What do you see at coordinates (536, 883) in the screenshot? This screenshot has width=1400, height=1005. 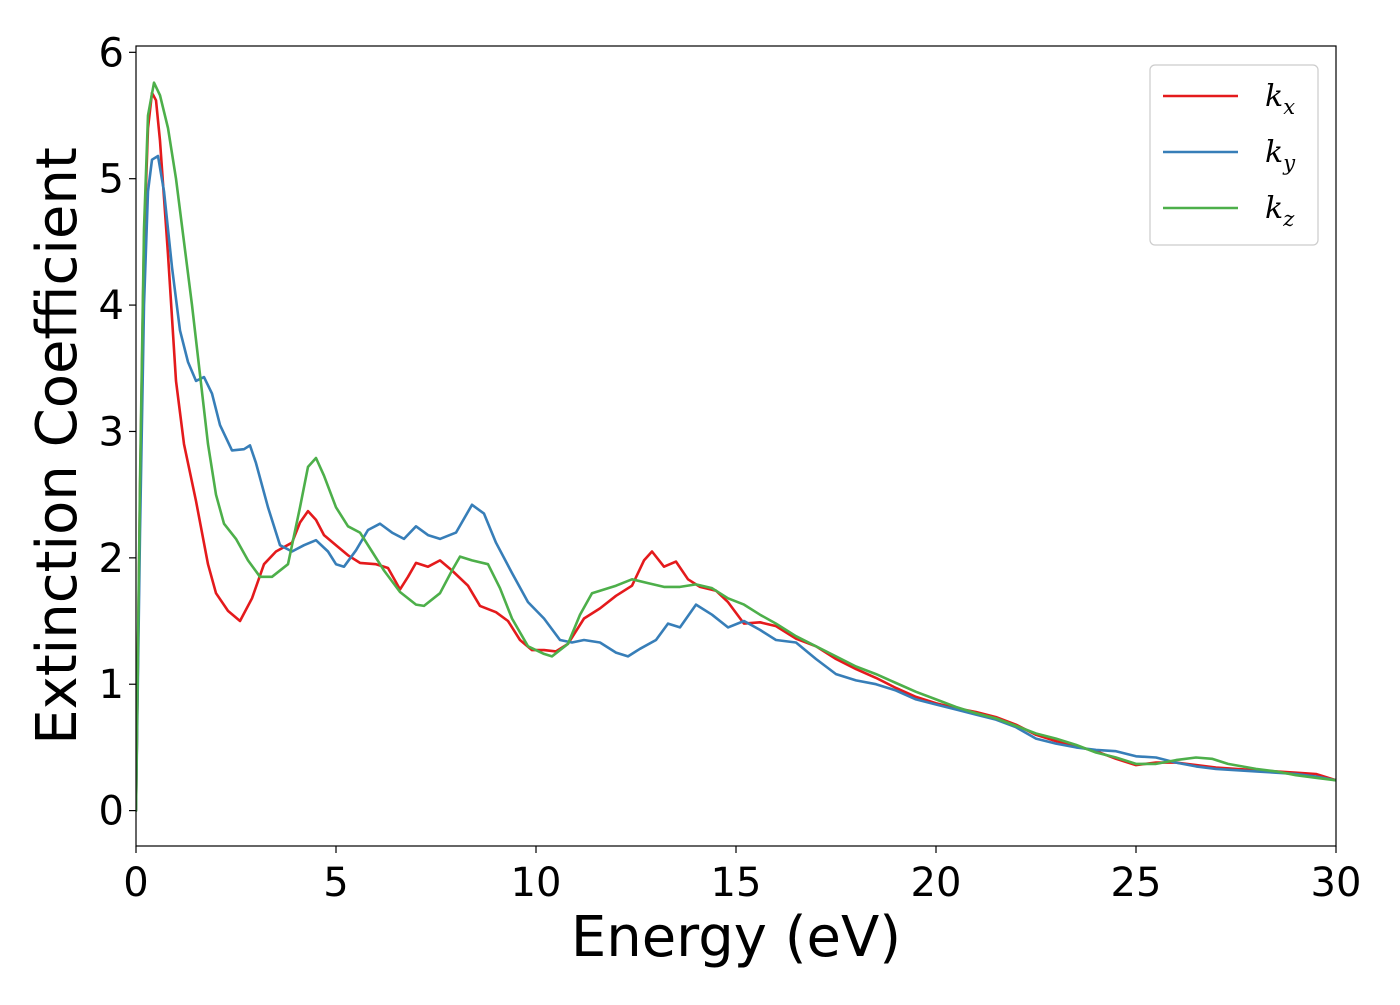 I see `x-tick-label: 10` at bounding box center [536, 883].